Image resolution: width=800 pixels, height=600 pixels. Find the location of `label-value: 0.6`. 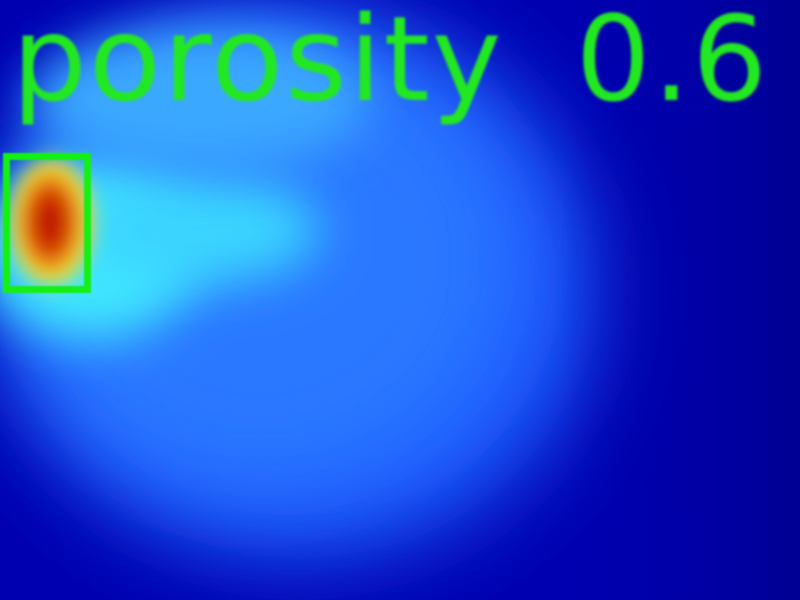

label-value: 0.6 is located at coordinates (672, 64).